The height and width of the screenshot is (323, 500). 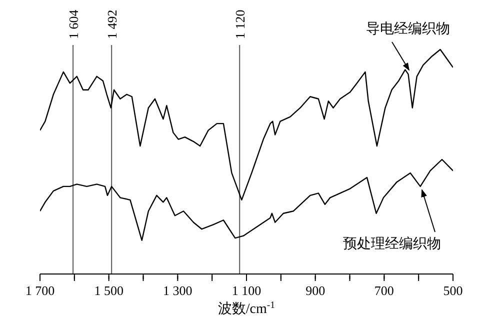 What do you see at coordinates (240, 24) in the screenshot?
I see `ref-line-label: 1 120` at bounding box center [240, 24].